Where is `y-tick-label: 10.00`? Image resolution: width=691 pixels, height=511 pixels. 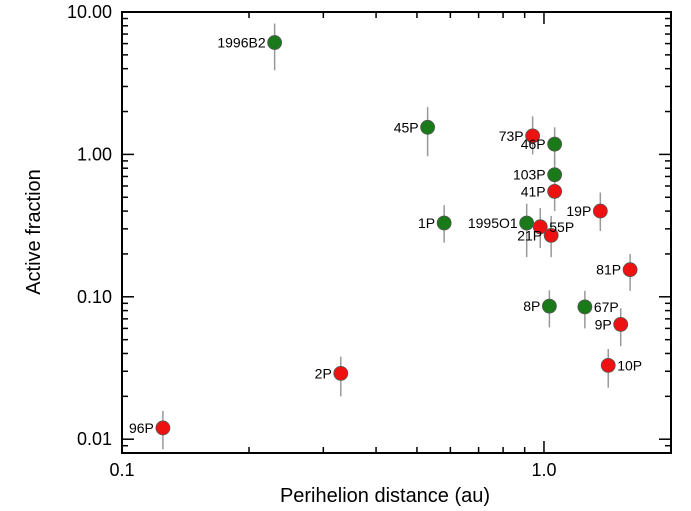
y-tick-label: 10.00 is located at coordinates (89, 12).